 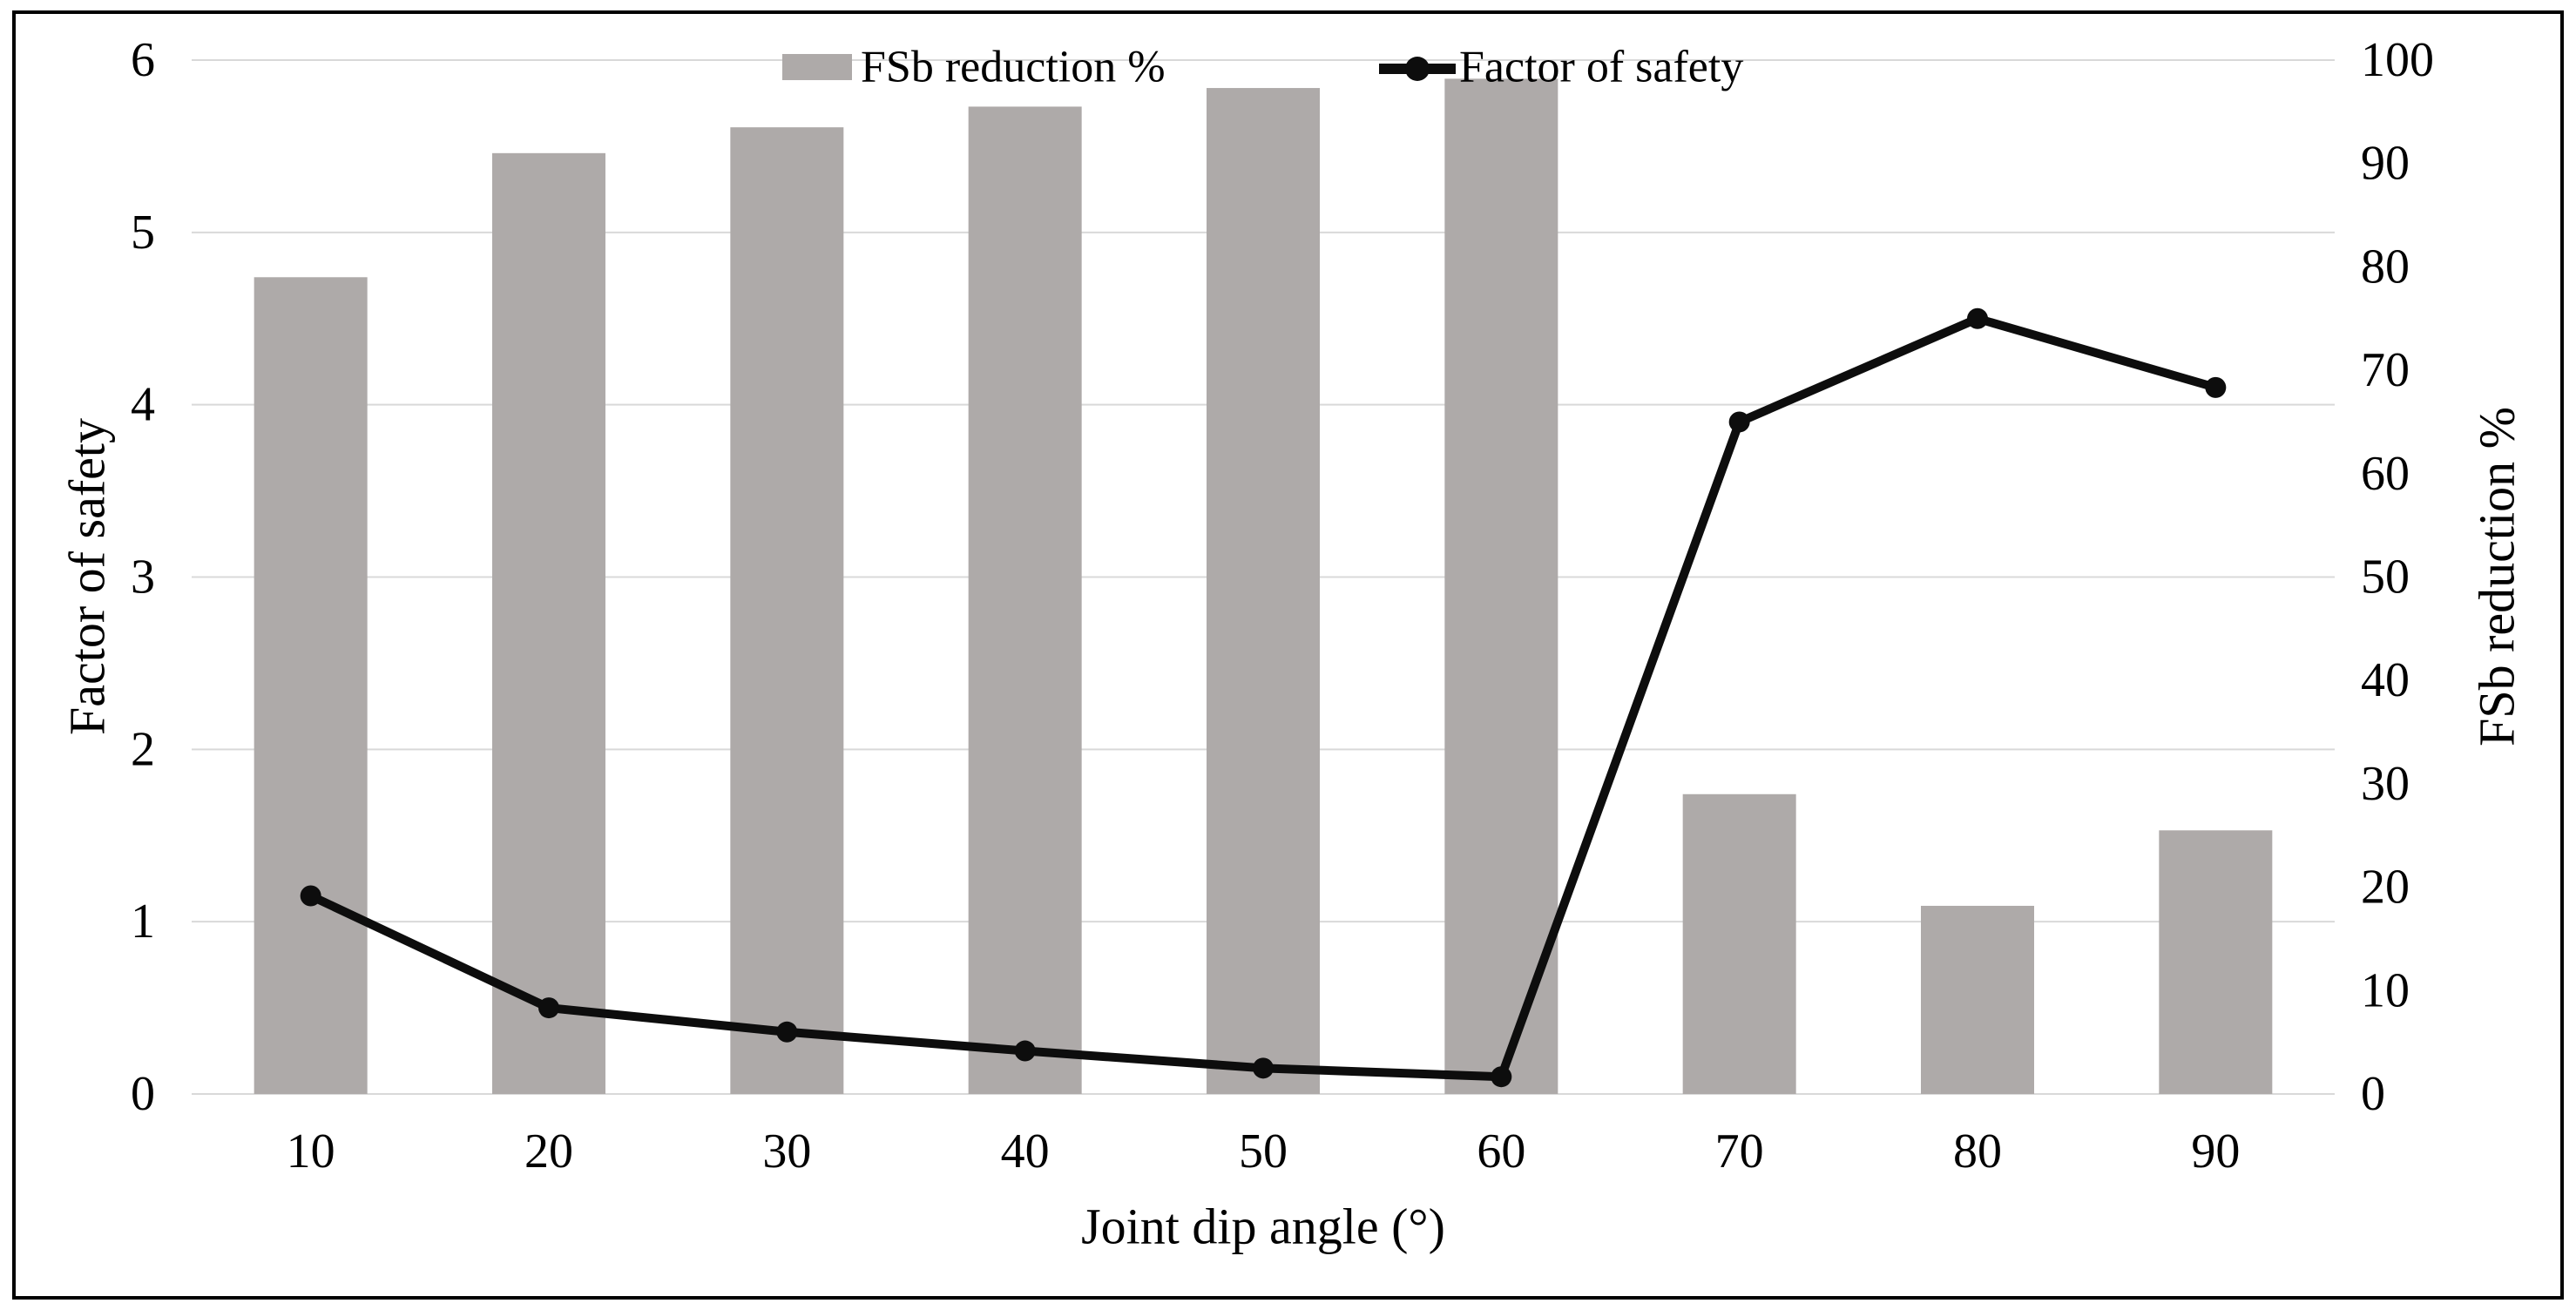 What do you see at coordinates (87, 576) in the screenshot?
I see `left-axis-title: Factor of safety` at bounding box center [87, 576].